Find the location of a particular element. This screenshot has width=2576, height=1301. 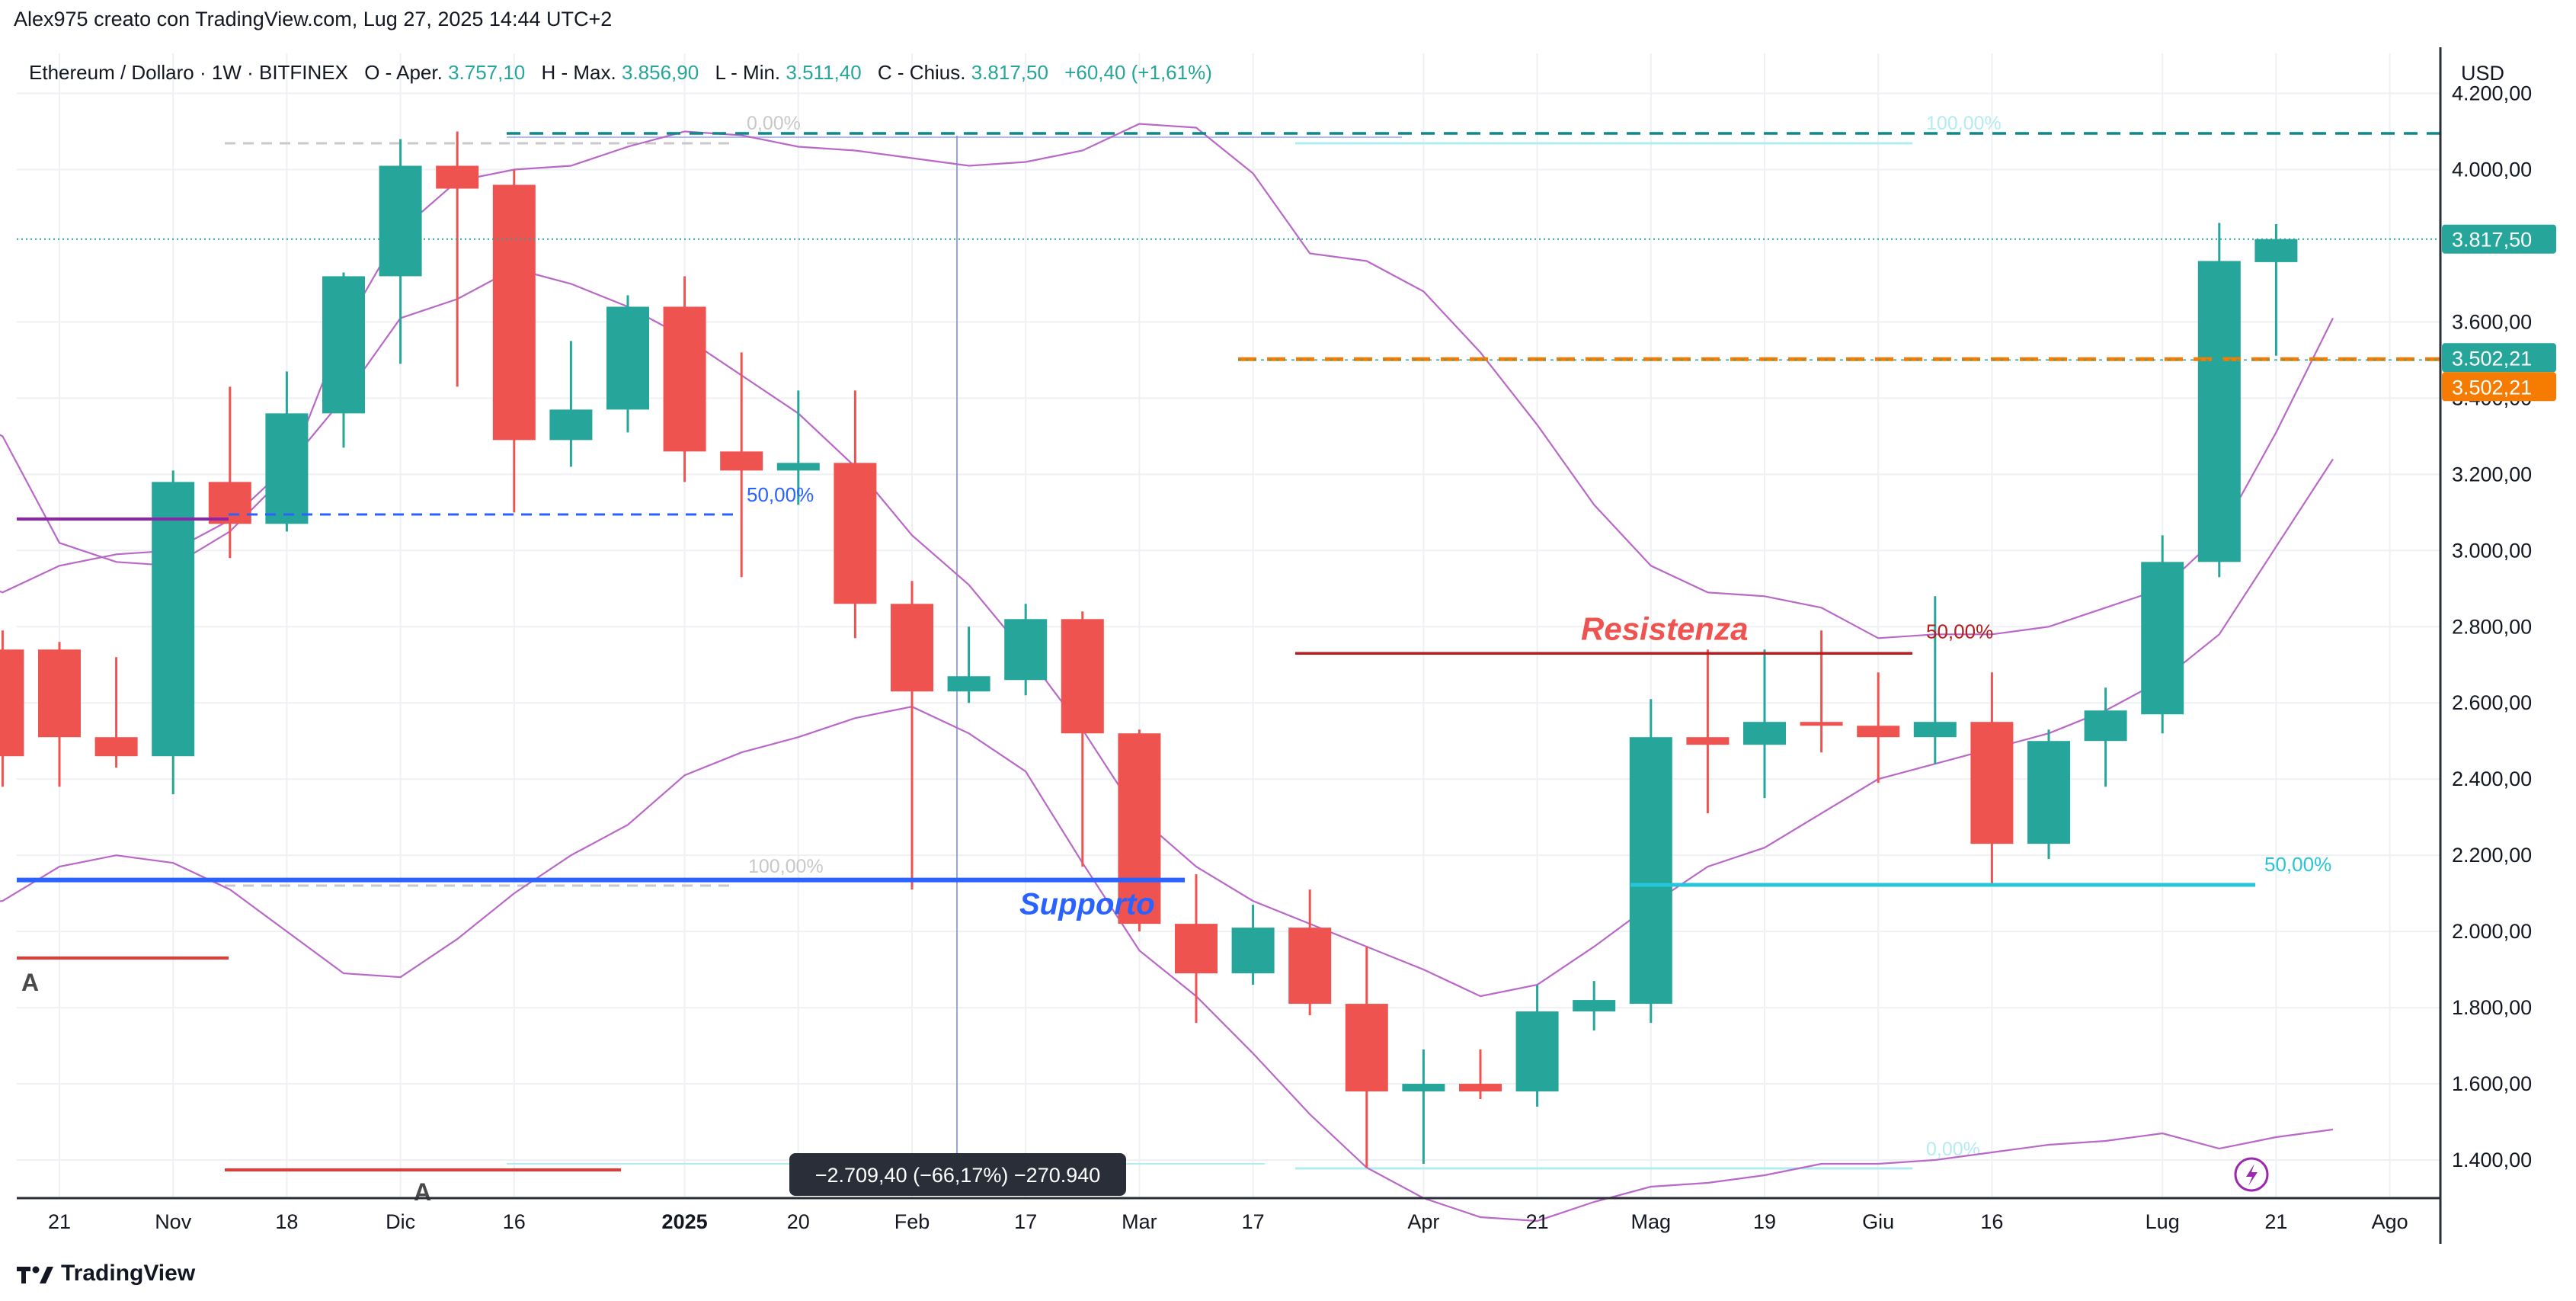

price-badge-bg is located at coordinates (2499, 387).